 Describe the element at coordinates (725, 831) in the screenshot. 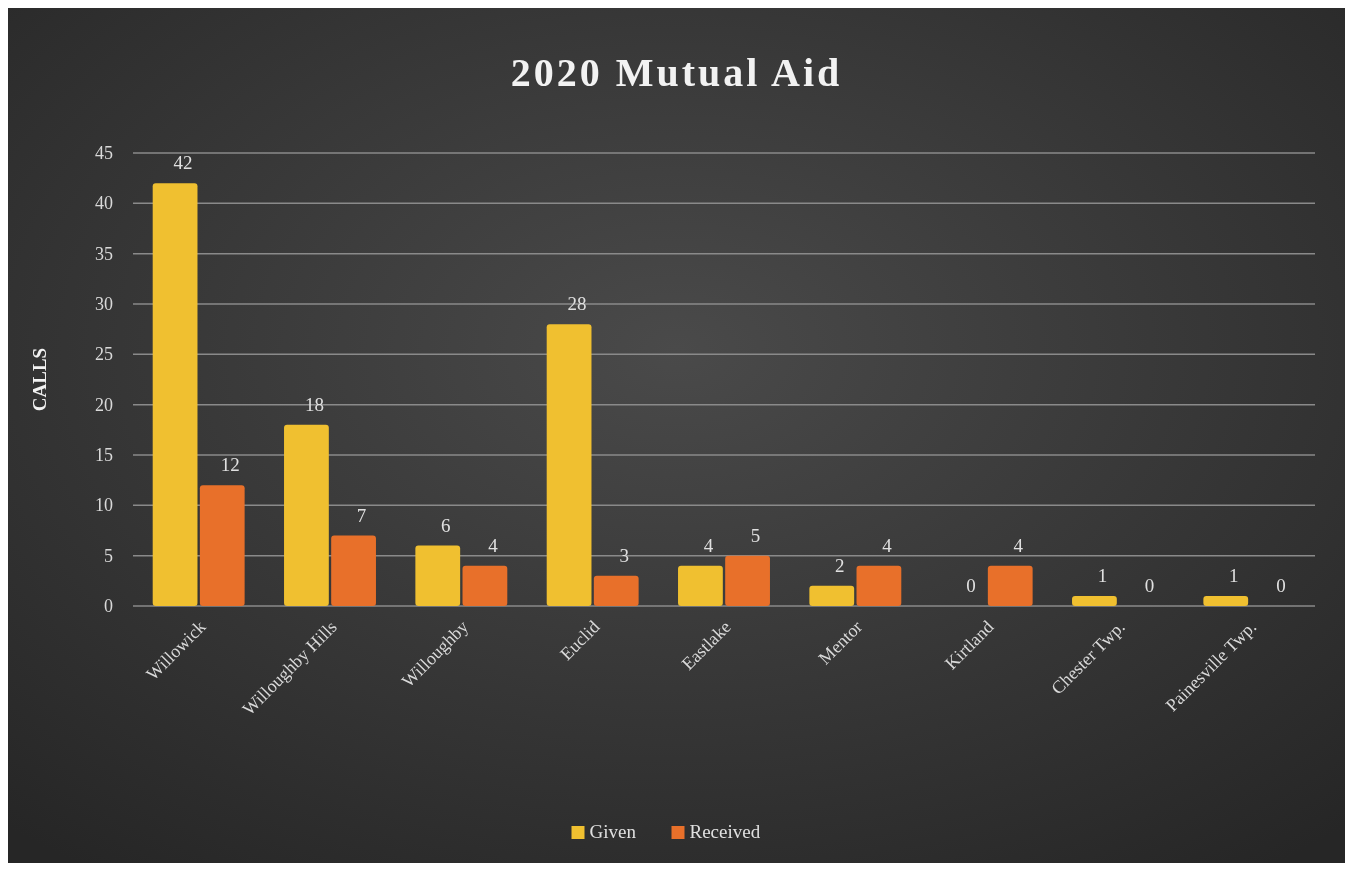

I see `legend-label: Received` at that location.